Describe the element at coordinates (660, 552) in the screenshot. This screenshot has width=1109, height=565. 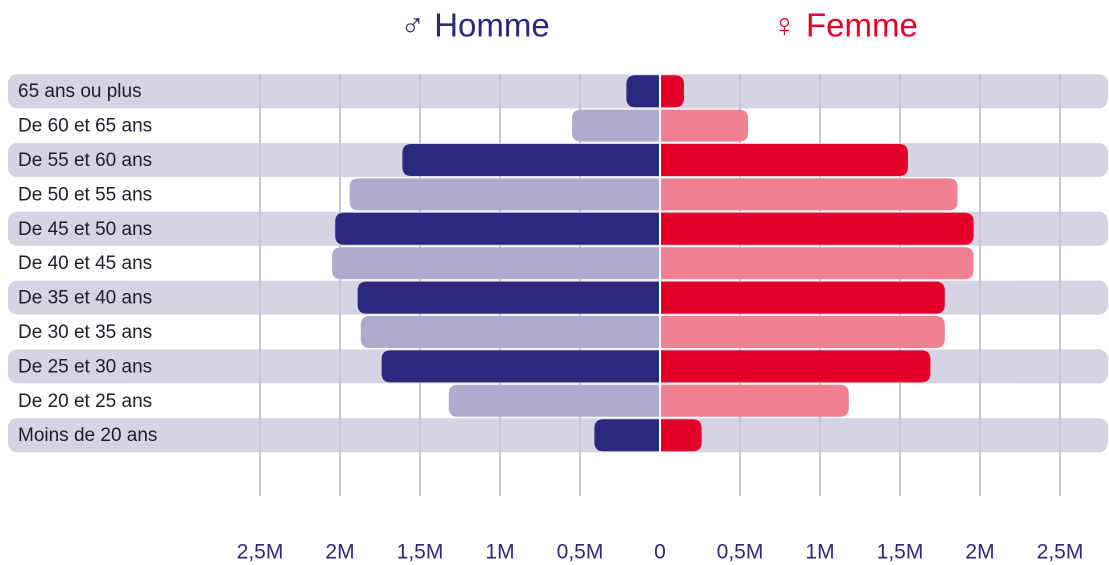
I see `x-tick-label: 0` at that location.